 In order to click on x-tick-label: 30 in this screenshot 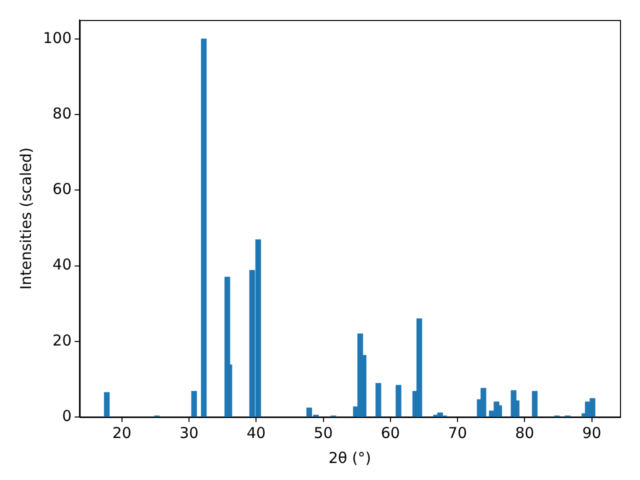, I will do `click(189, 433)`.